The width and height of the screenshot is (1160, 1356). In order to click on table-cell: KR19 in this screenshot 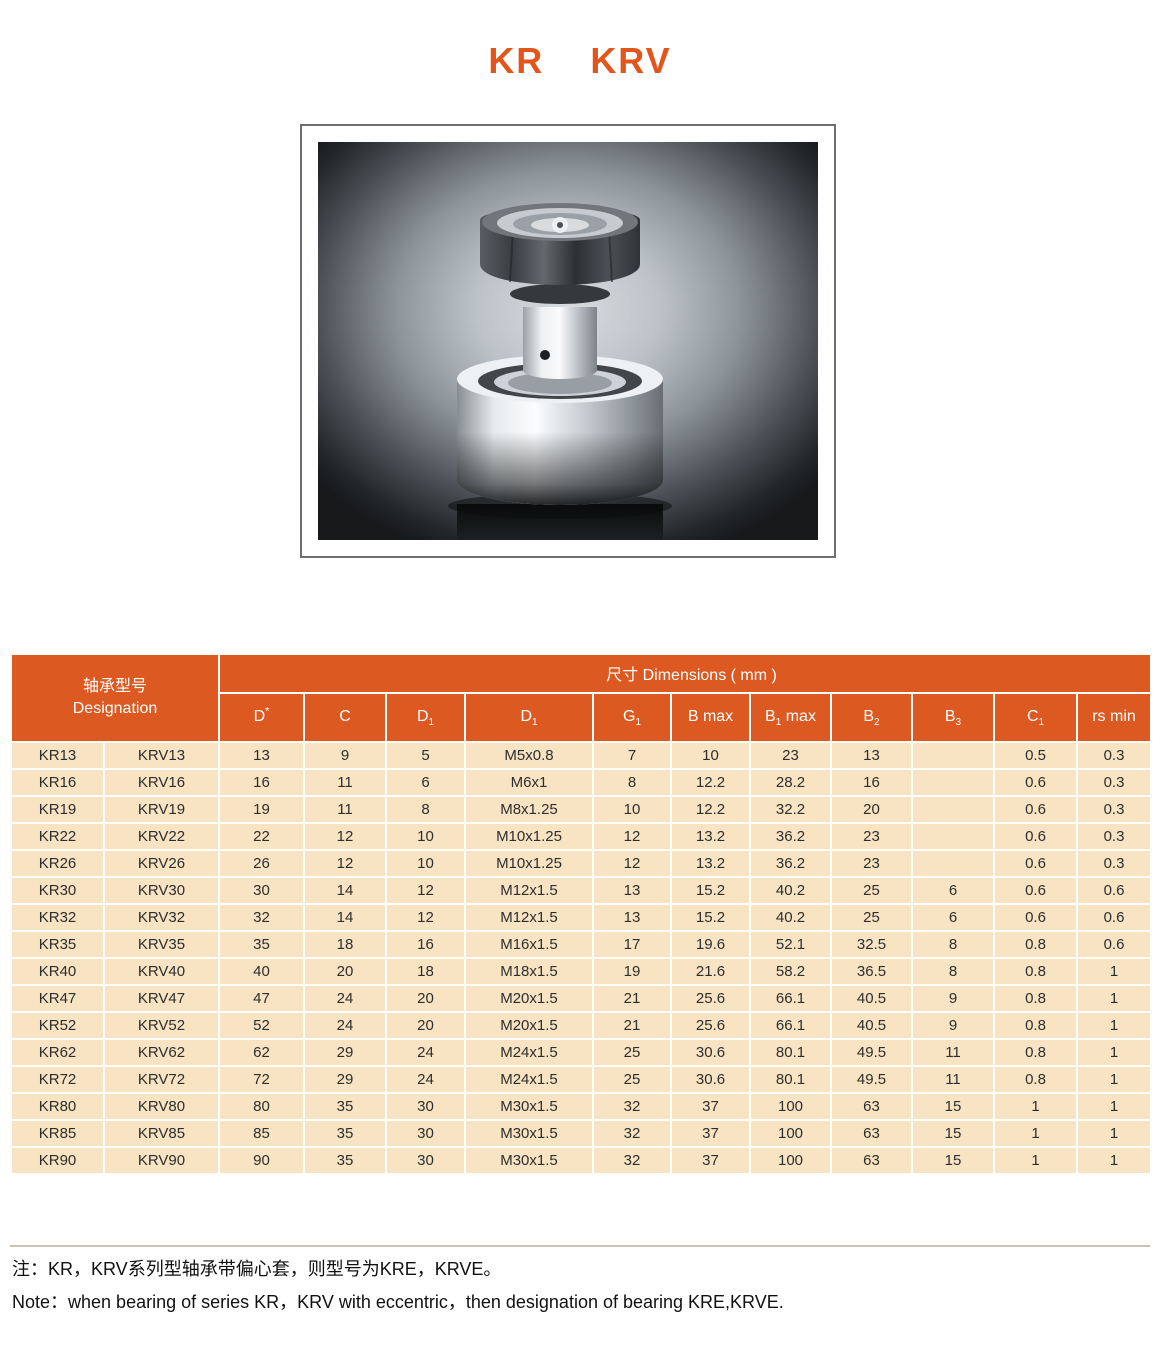, I will do `click(57, 809)`.